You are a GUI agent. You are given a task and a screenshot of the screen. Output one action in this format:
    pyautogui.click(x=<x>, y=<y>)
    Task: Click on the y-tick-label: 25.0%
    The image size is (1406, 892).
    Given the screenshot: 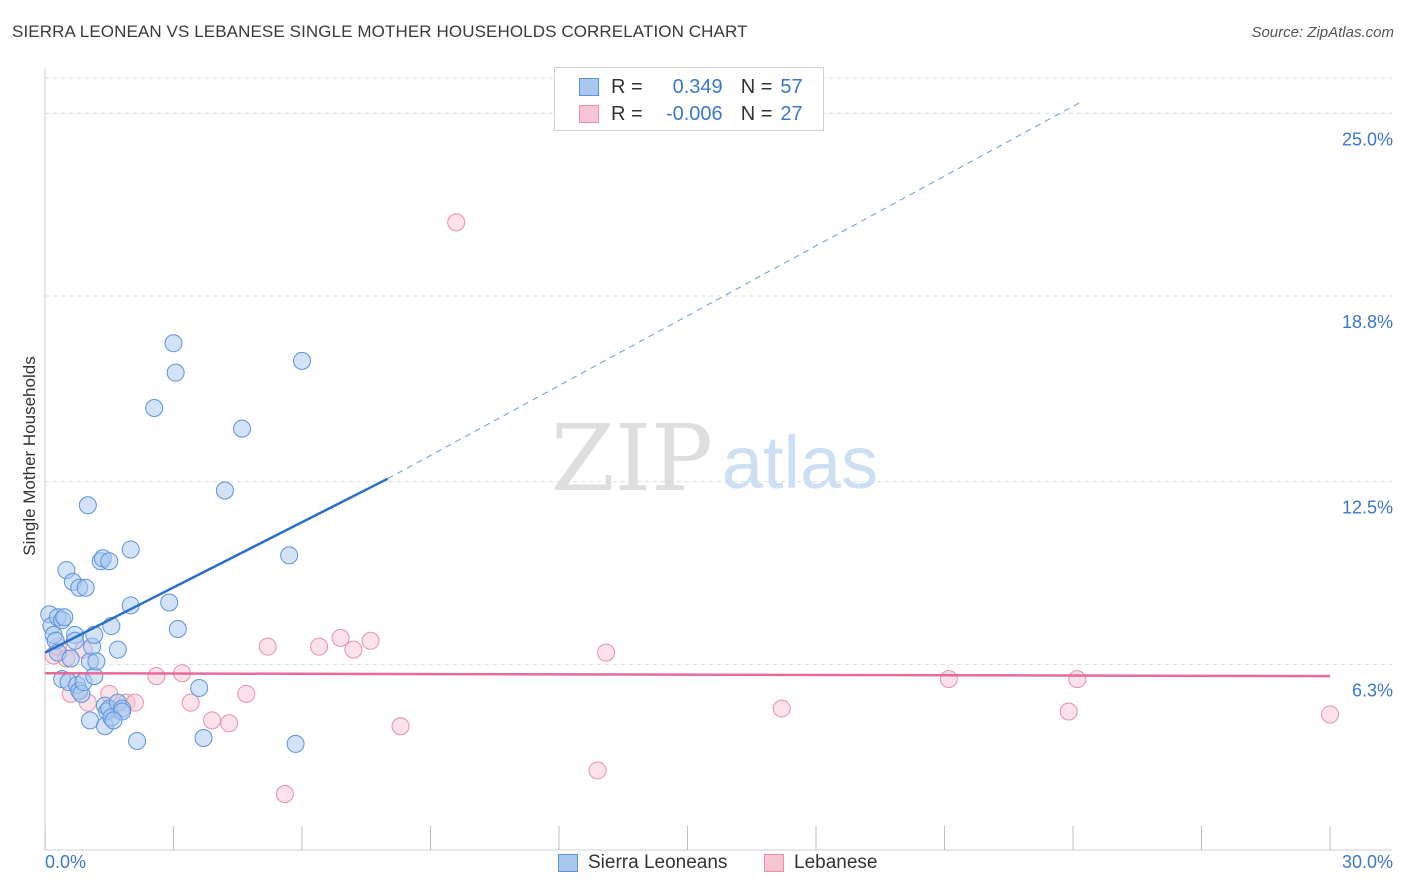 What is the action you would take?
    pyautogui.click(x=1367, y=139)
    